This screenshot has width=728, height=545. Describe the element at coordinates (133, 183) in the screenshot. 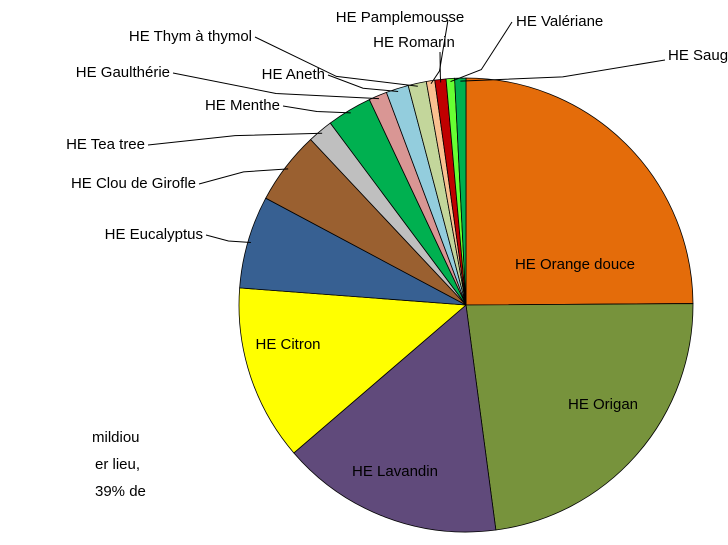

I see `slice-label: HE Clou de Girofle` at that location.